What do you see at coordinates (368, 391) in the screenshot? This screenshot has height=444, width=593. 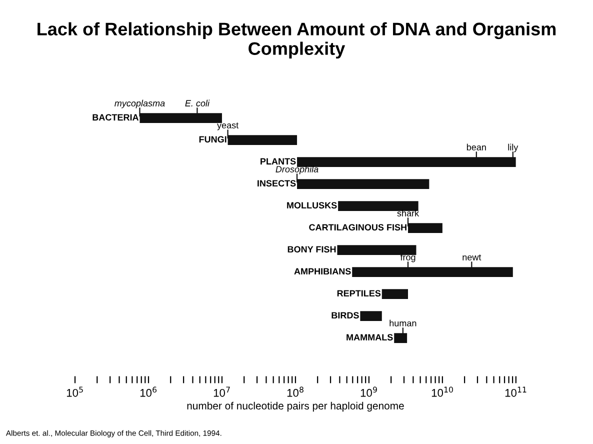 I see `x-tick-label: 10$^{9}$` at bounding box center [368, 391].